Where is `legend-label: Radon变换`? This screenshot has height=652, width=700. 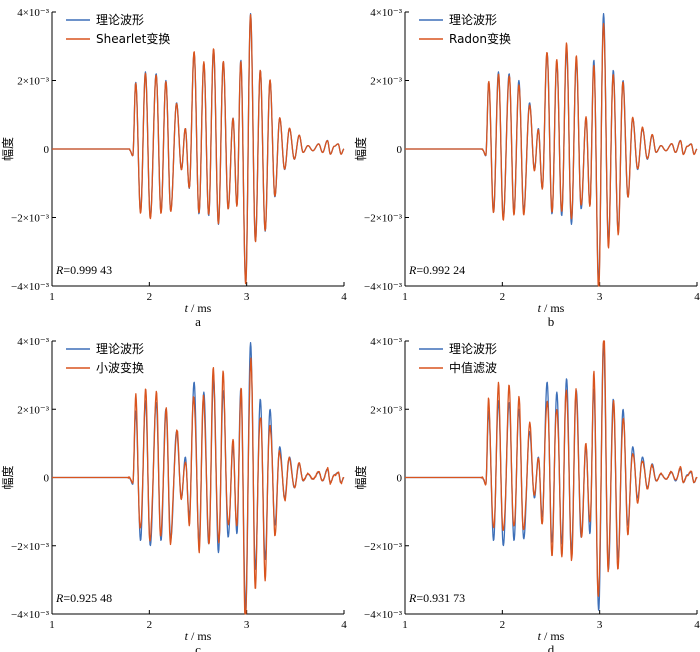
legend-label: Radon变换 is located at coordinates (480, 38).